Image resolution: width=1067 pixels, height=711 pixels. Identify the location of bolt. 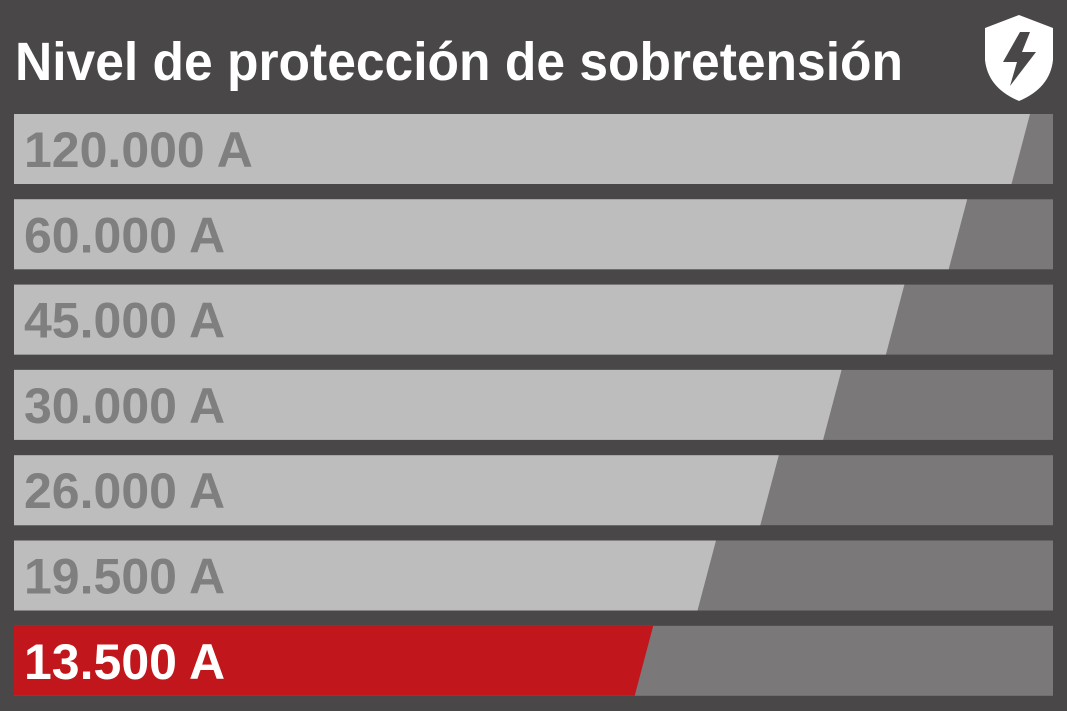
(1019, 59).